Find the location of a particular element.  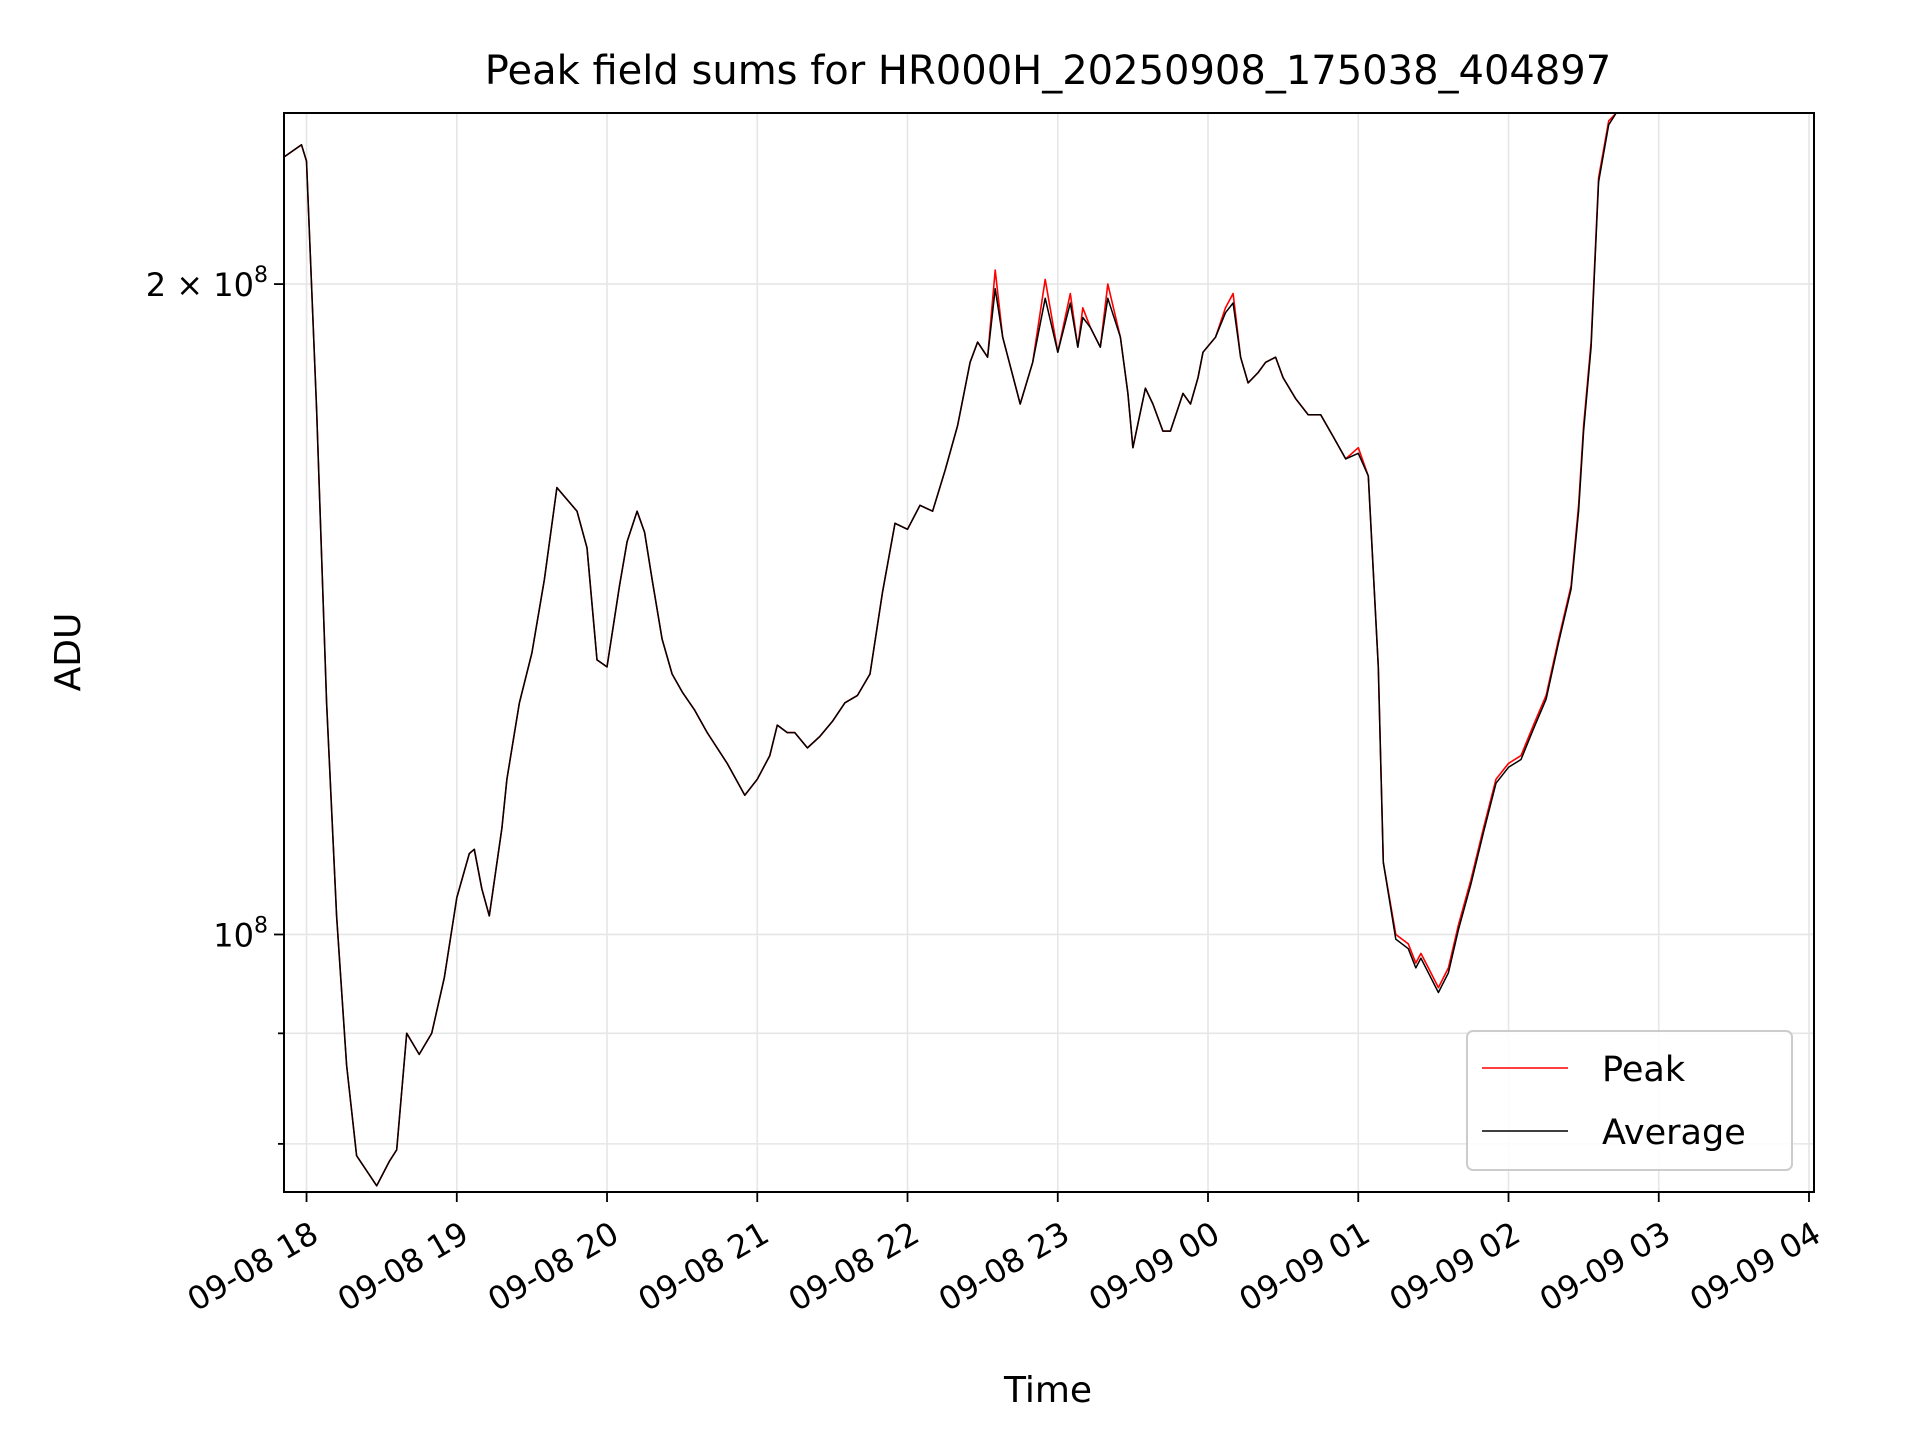

legend-peak-label: Peak is located at coordinates (1644, 1070).